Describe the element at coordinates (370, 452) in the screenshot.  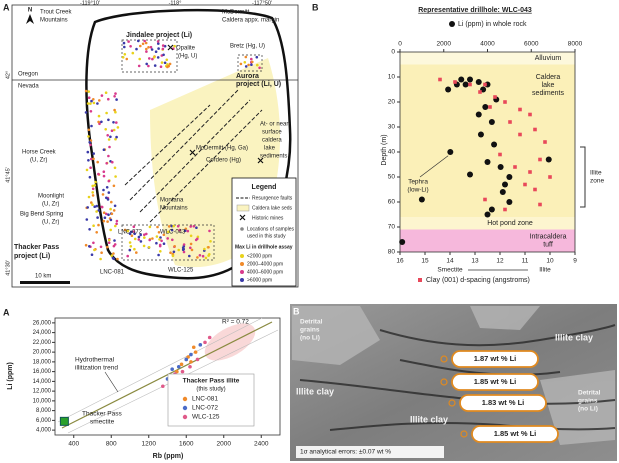
I see `note-box` at that location.